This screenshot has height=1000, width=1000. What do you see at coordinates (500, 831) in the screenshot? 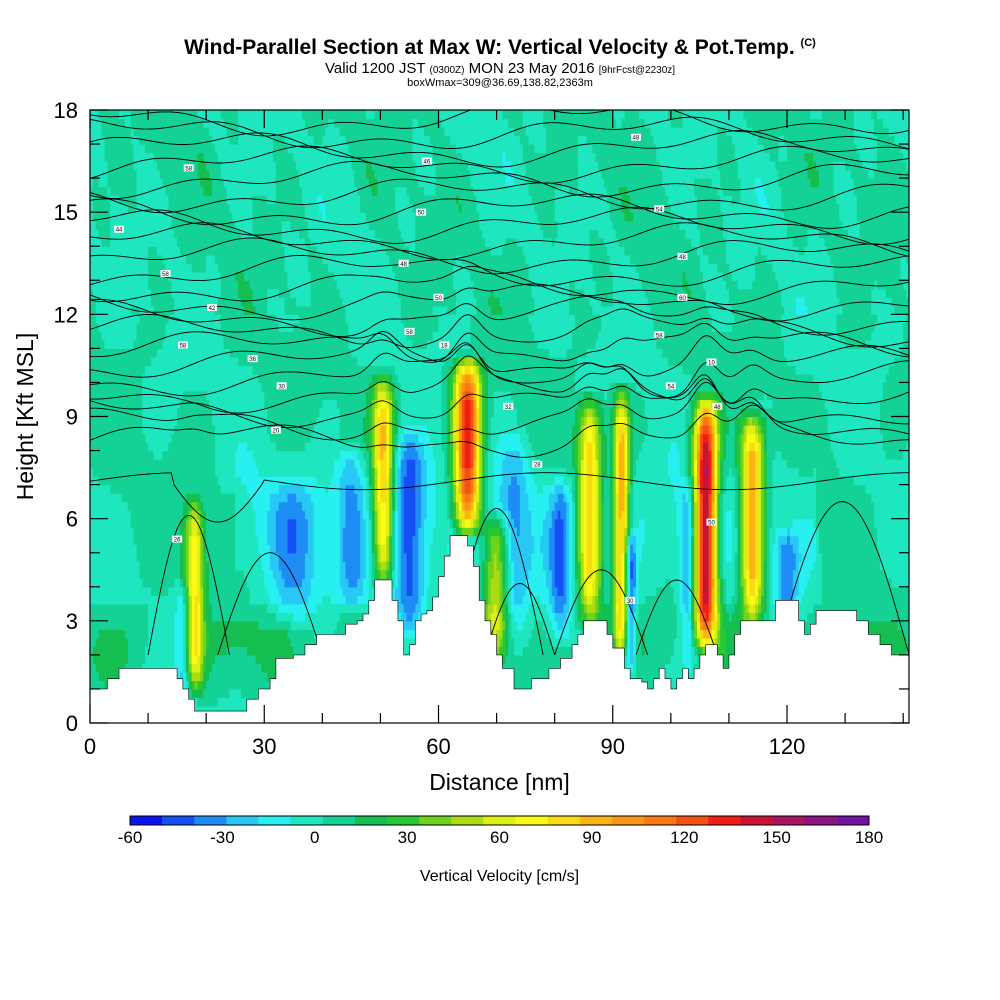
I see `colorbar: -60 -30 0 30 60 90 120 150 180` at bounding box center [500, 831].